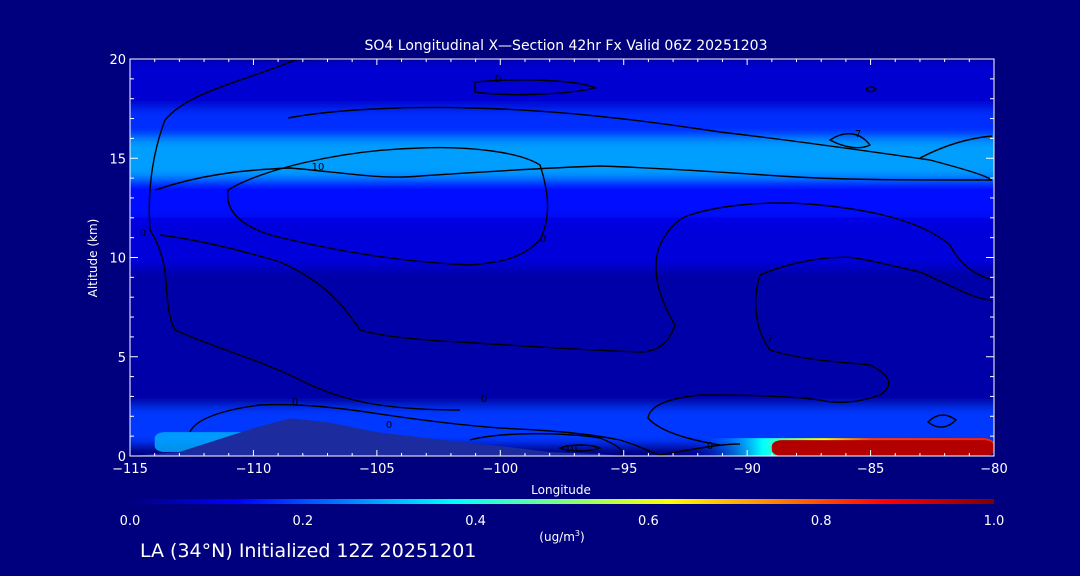 The image size is (1080, 576). What do you see at coordinates (130, 469) in the screenshot?
I see `x-tick-label: −115` at bounding box center [130, 469].